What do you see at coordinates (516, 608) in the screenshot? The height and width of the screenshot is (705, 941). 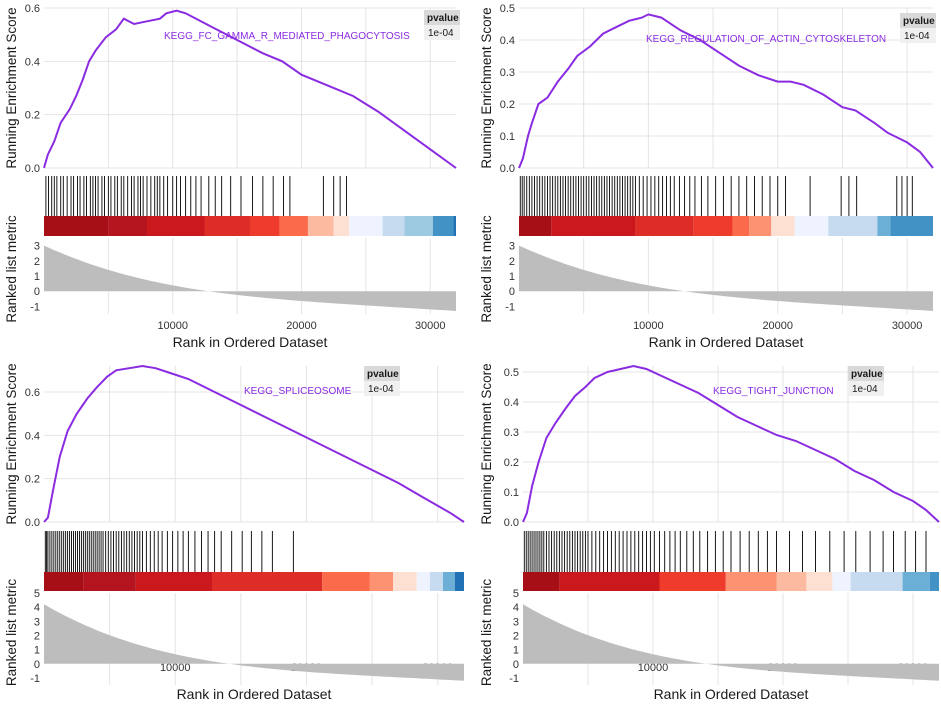 I see `metric-ytick-label: 4` at bounding box center [516, 608].